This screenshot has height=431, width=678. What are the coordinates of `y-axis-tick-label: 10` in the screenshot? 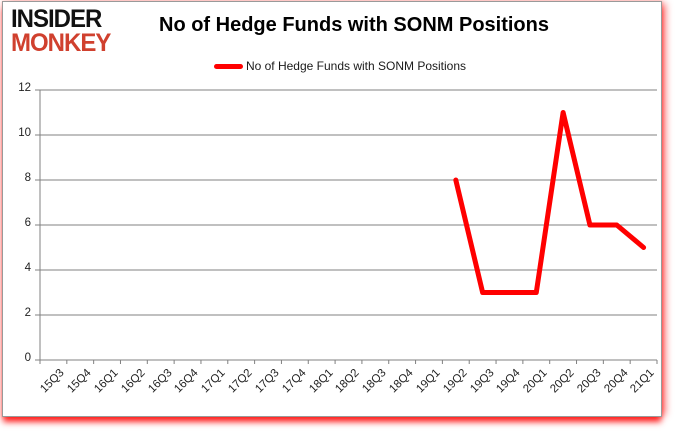 It's located at (24, 133).